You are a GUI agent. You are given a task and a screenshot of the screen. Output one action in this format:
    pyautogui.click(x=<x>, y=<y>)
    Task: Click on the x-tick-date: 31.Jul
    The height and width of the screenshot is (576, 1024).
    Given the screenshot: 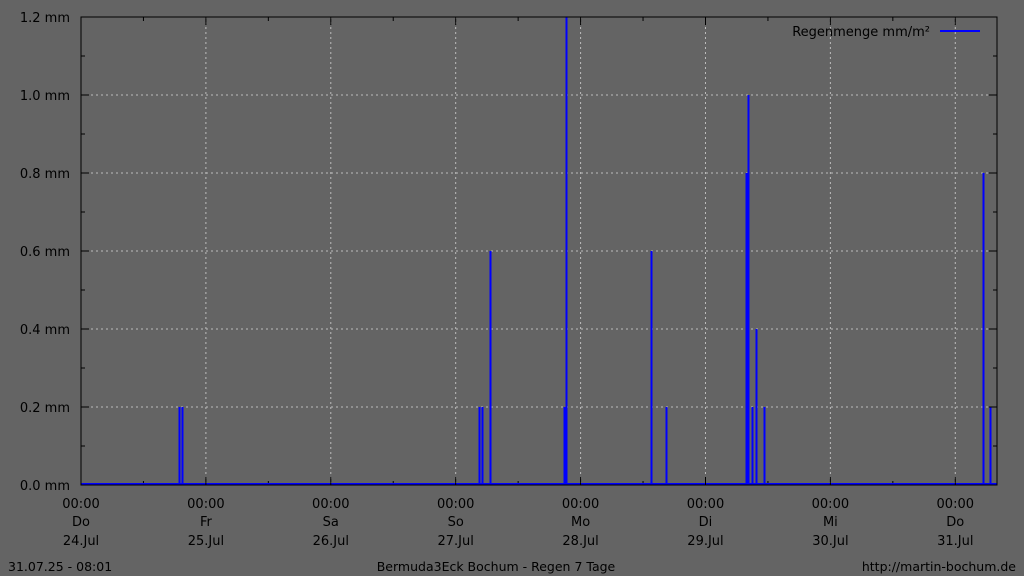 What is the action you would take?
    pyautogui.click(x=955, y=541)
    